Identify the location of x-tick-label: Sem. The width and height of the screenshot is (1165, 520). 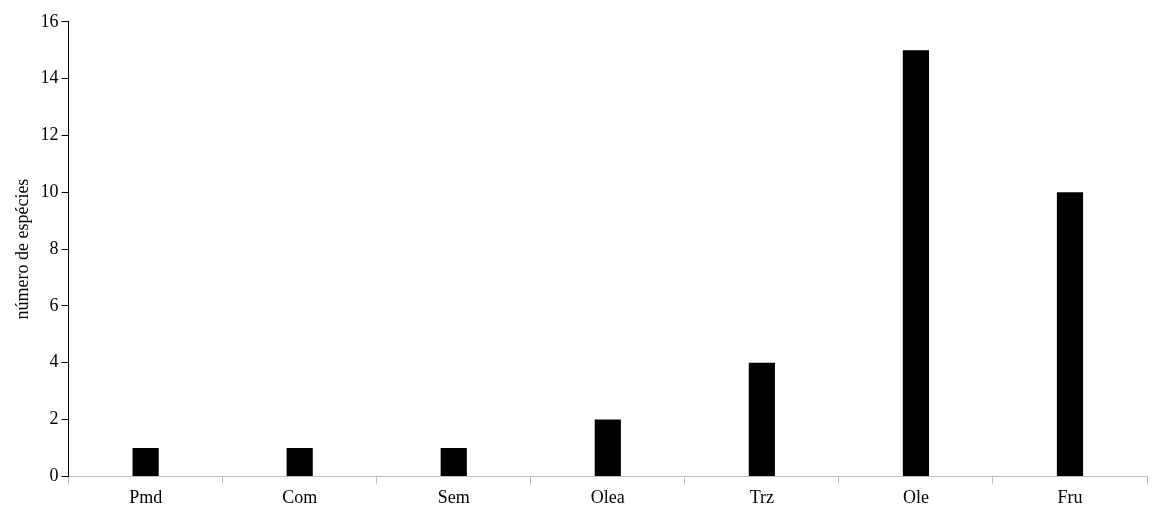
(453, 496).